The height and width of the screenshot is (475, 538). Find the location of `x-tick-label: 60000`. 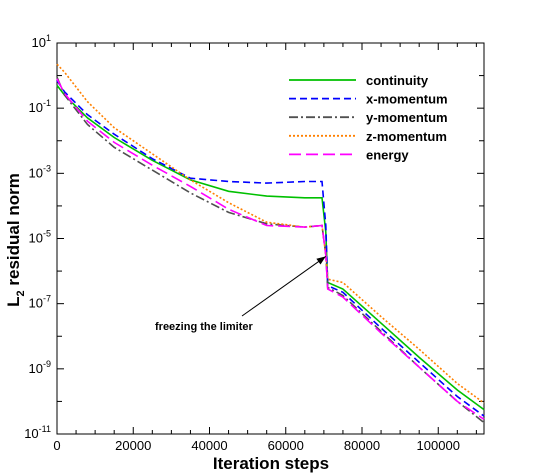

x-tick-label: 60000 is located at coordinates (286, 445).